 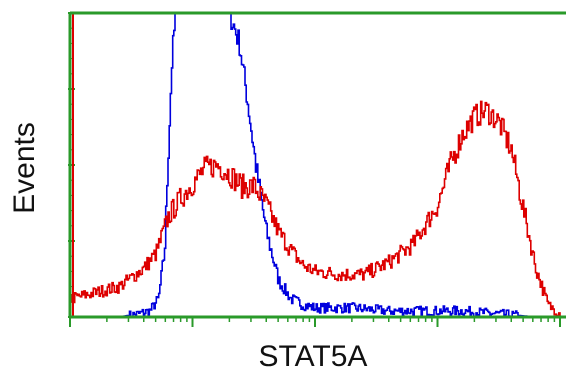 I want to click on y-axis-label: Events, so click(x=24, y=168).